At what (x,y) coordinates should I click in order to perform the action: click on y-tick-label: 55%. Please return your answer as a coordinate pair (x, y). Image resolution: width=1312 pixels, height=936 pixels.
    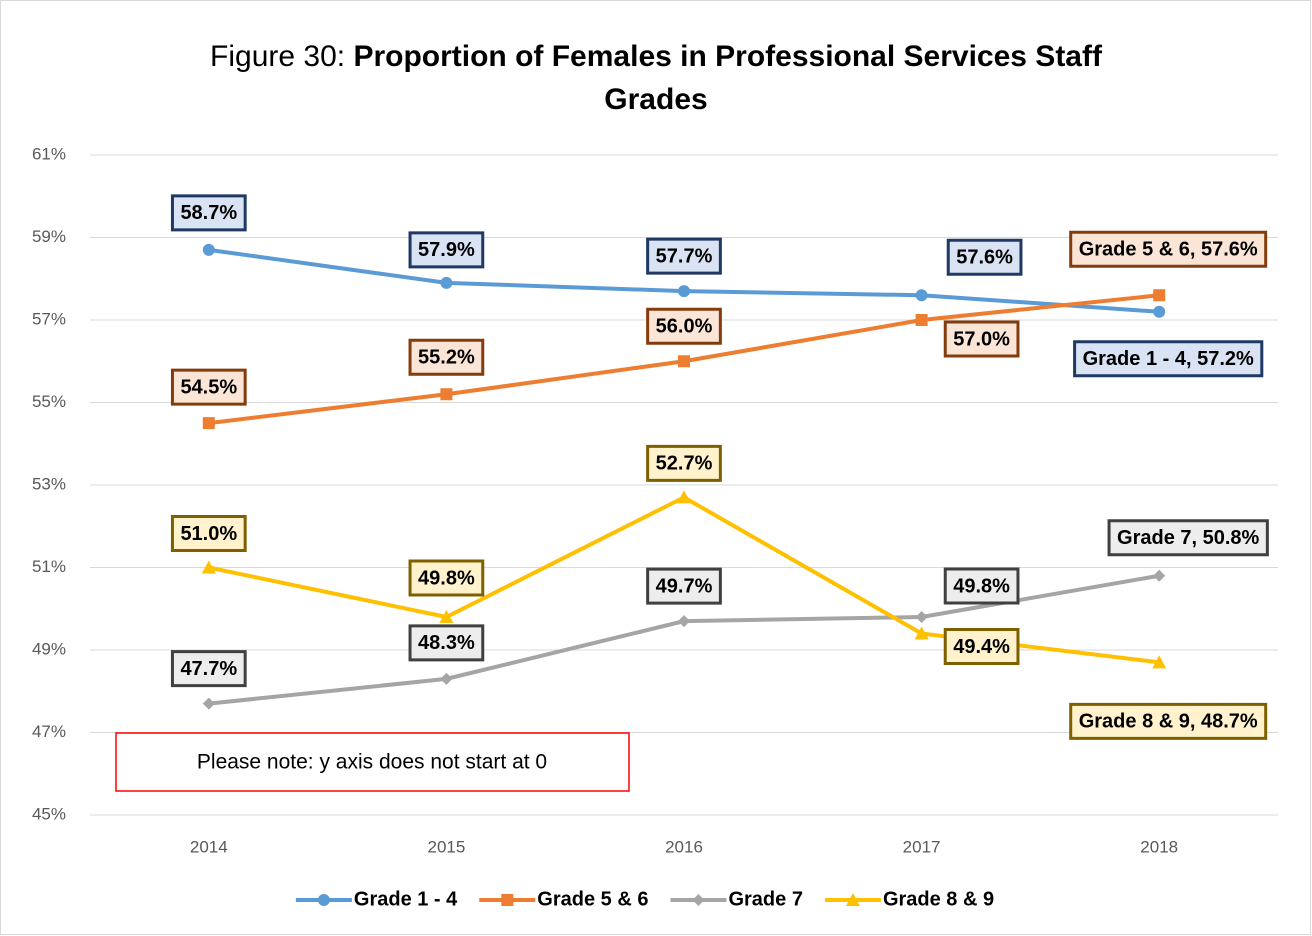
    Looking at the image, I should click on (49, 401).